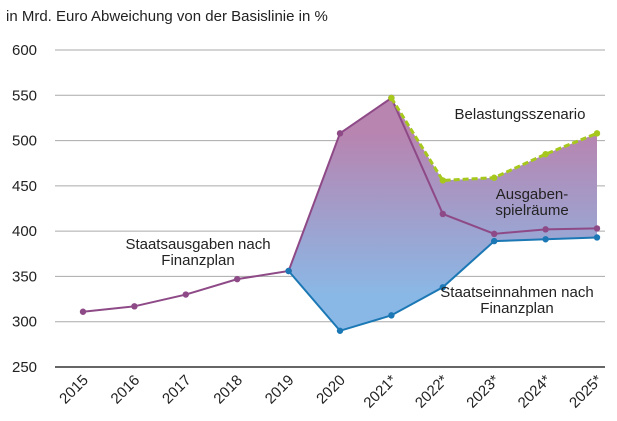 The image size is (617, 421). I want to click on series-label: Staatsausgaben nach Finanzplan, so click(198, 252).